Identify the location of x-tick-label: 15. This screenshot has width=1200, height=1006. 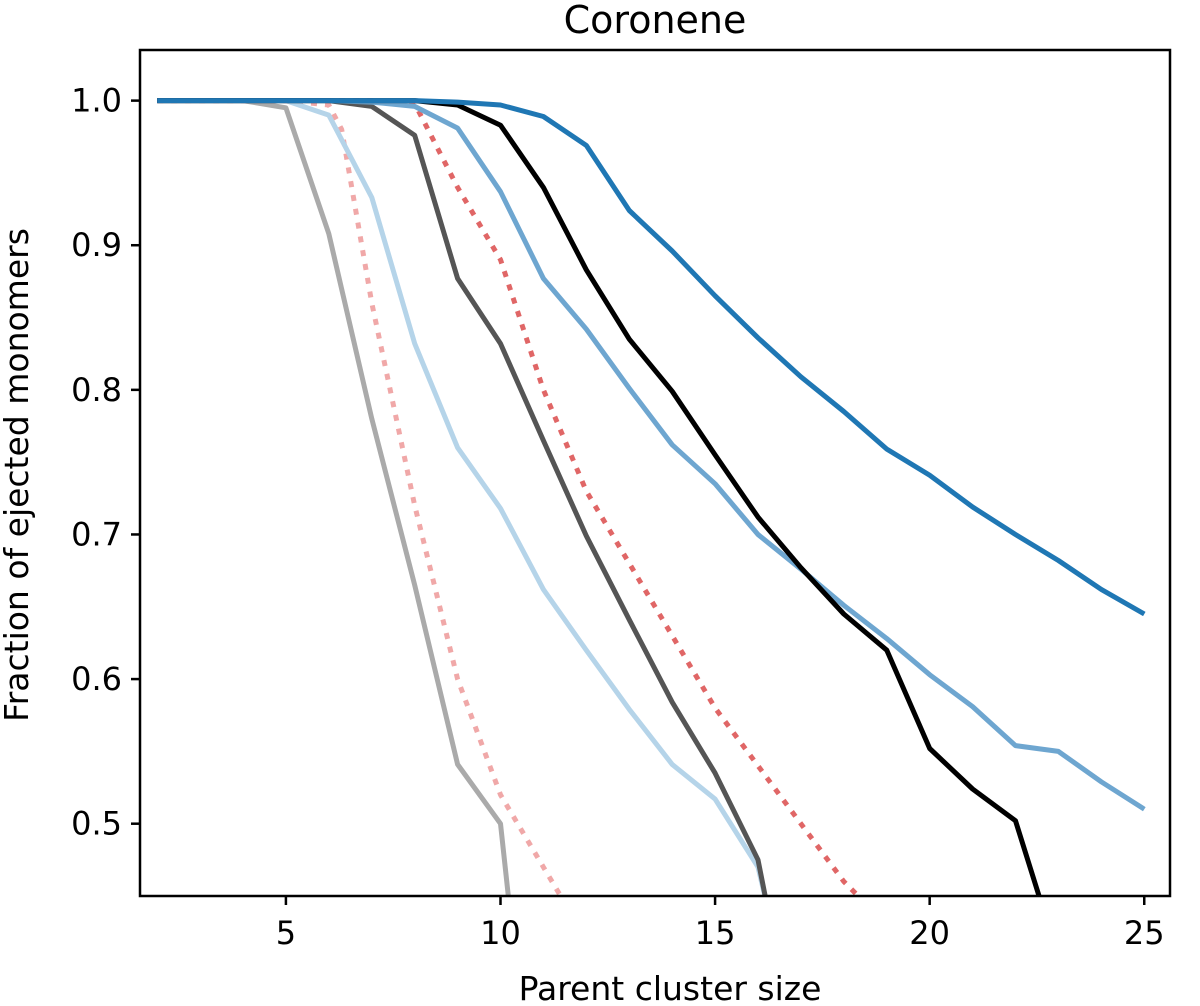
(715, 933).